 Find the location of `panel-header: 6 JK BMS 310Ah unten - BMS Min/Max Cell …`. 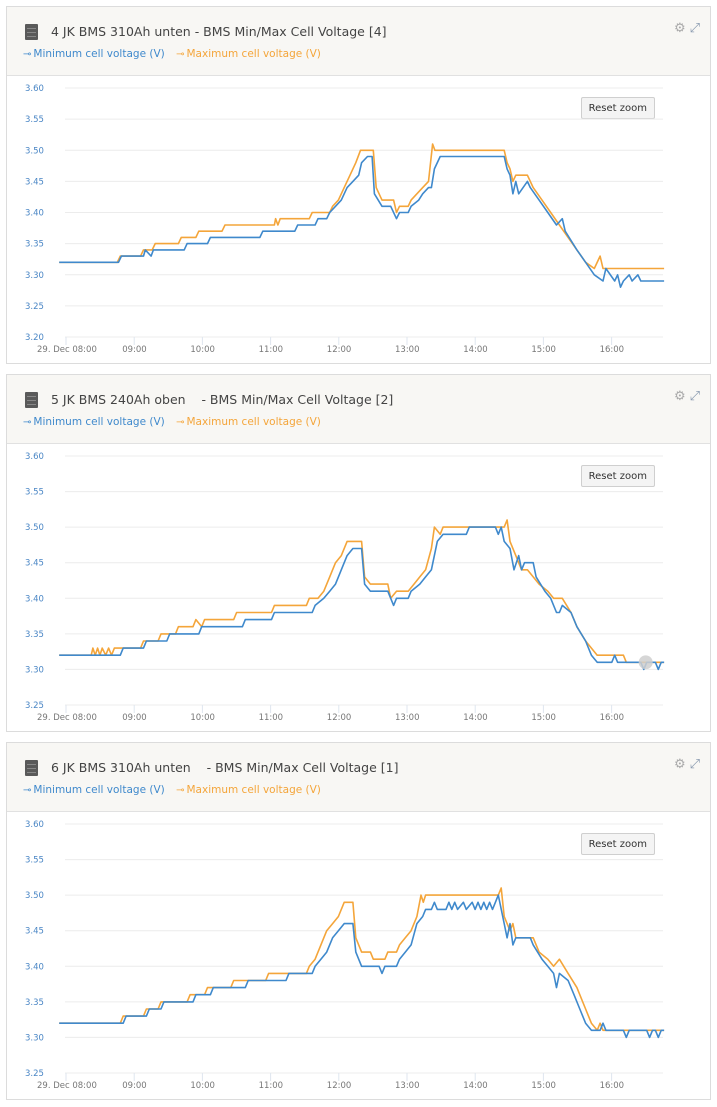

panel-header: 6 JK BMS 310Ah unten - BMS Min/Max Cell … is located at coordinates (358, 777).